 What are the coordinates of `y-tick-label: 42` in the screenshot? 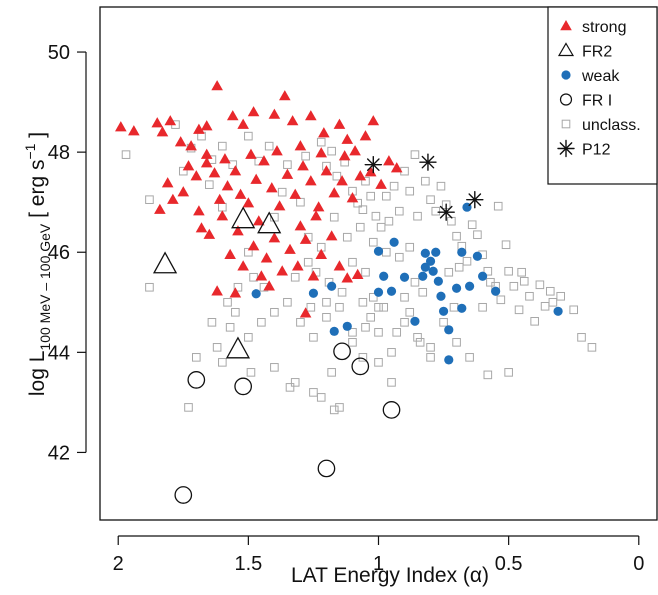 It's located at (59, 453).